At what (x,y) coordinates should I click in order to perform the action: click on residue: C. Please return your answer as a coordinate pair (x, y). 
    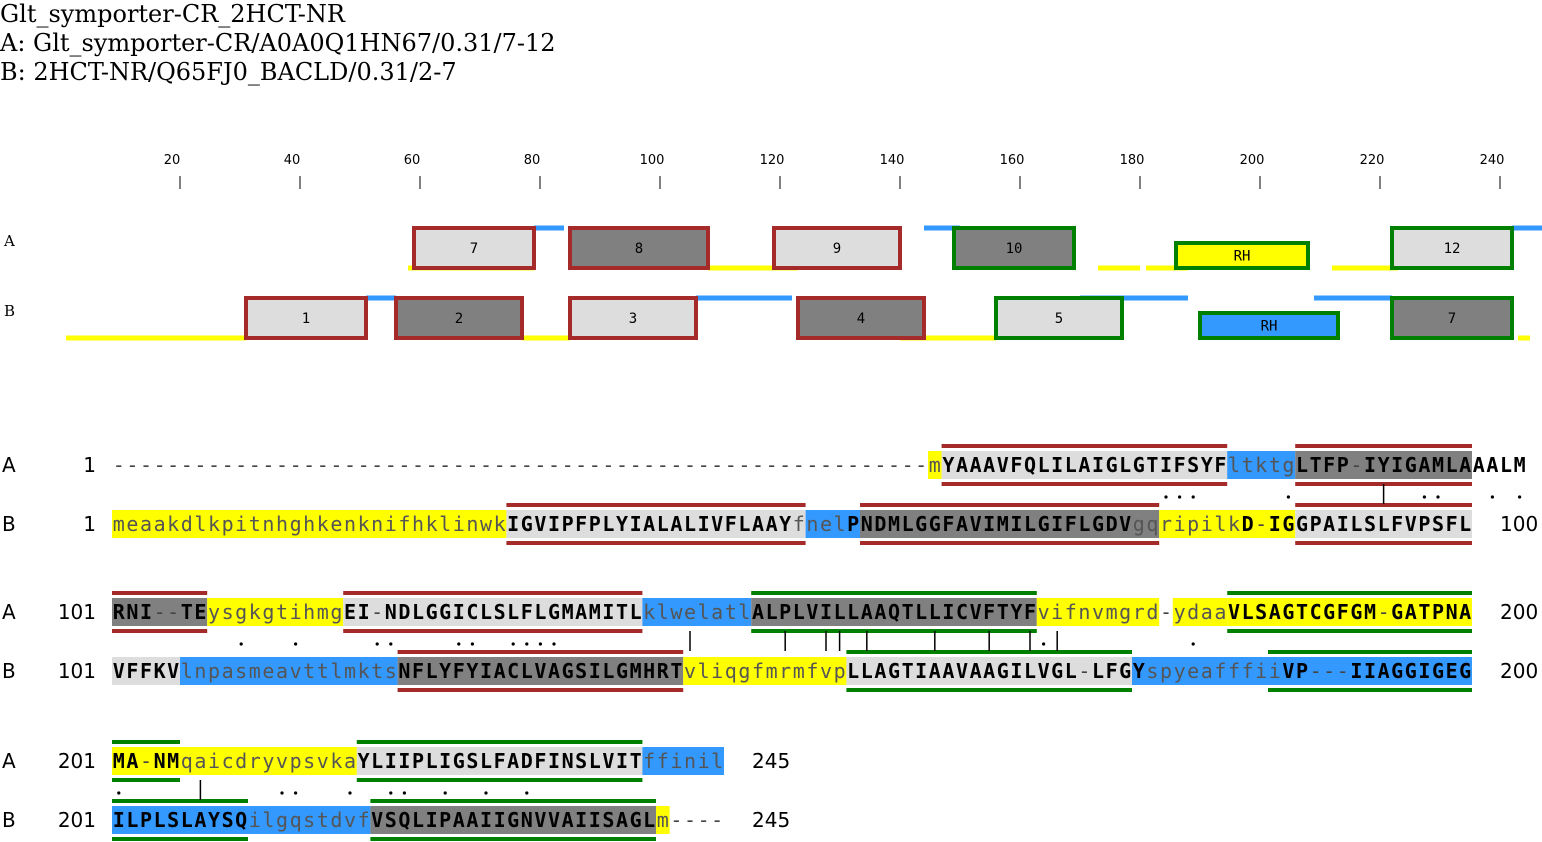
    Looking at the image, I should click on (513, 671).